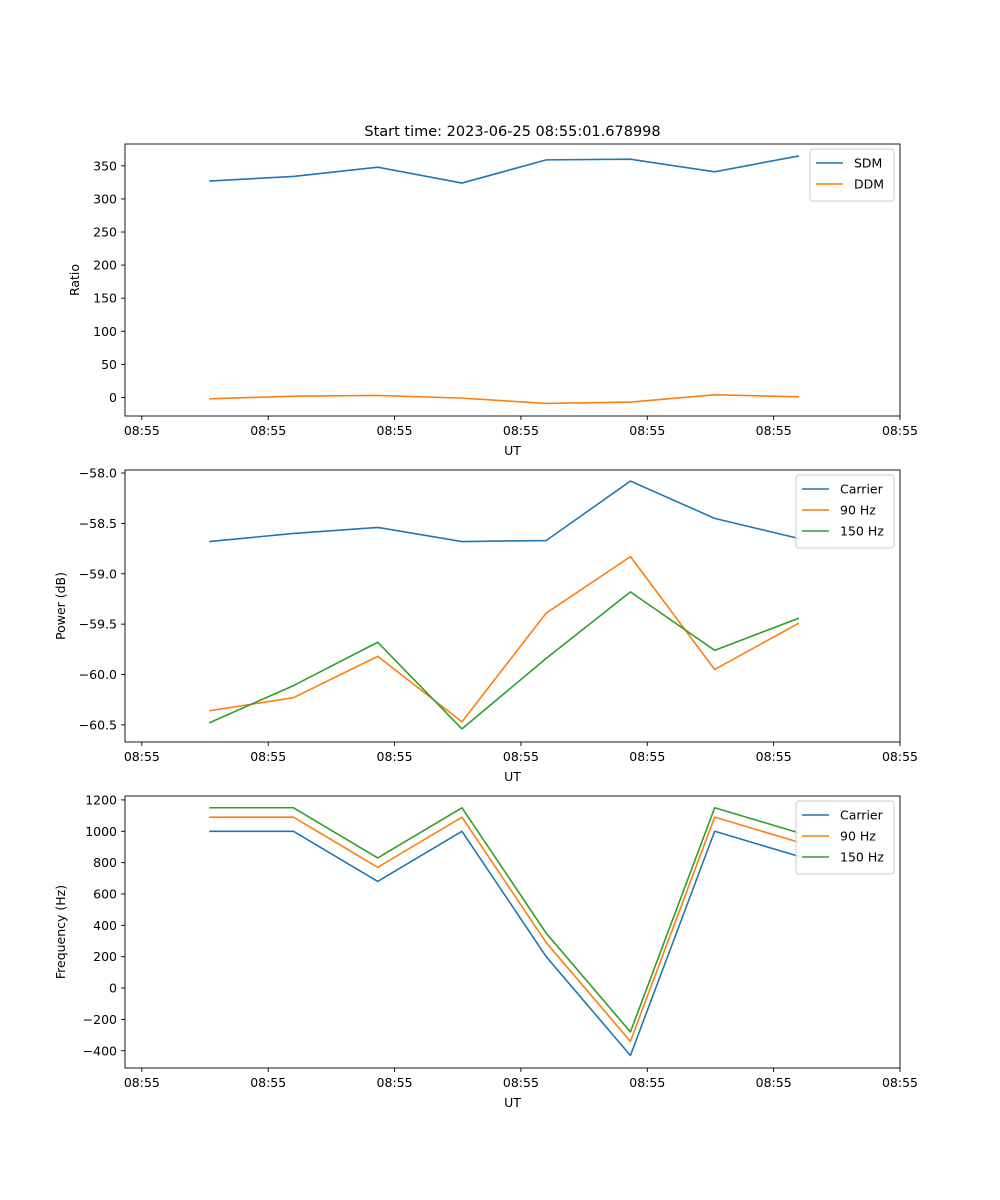 The image size is (1000, 1200). What do you see at coordinates (113, 988) in the screenshot?
I see `frequency-y-tick-label: 0` at bounding box center [113, 988].